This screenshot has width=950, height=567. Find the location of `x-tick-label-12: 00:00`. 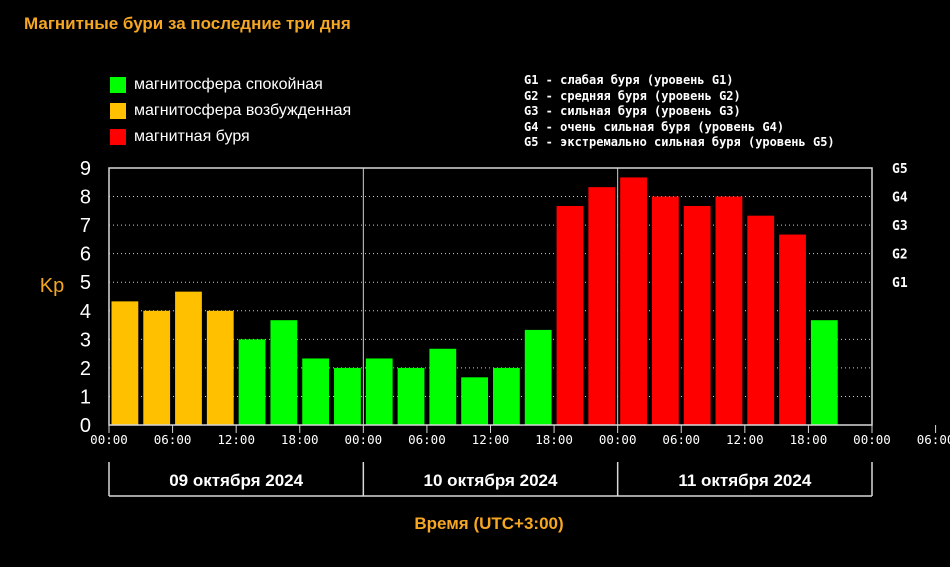

x-tick-label-12: 00:00 is located at coordinates (872, 439).